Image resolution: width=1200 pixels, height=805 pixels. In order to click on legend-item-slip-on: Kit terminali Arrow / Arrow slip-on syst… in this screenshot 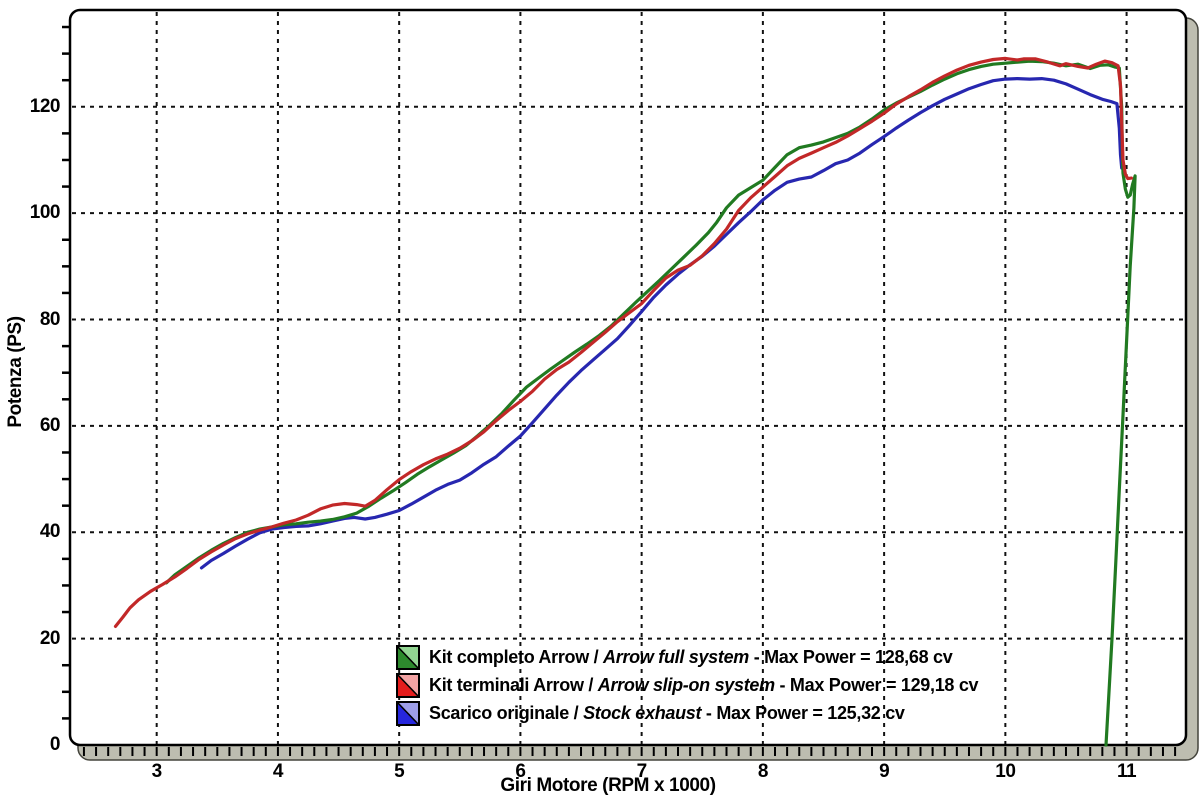, I will do `click(687, 685)`.